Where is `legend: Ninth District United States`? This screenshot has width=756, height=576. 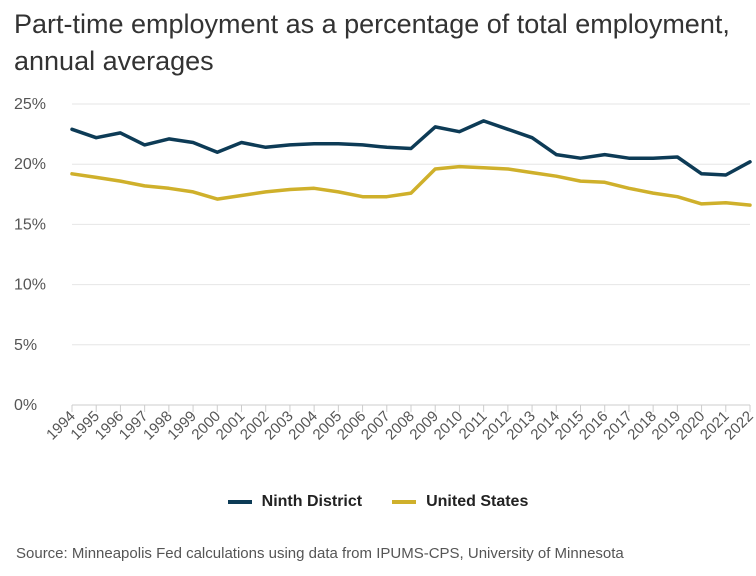
legend: Ninth District United States is located at coordinates (378, 502).